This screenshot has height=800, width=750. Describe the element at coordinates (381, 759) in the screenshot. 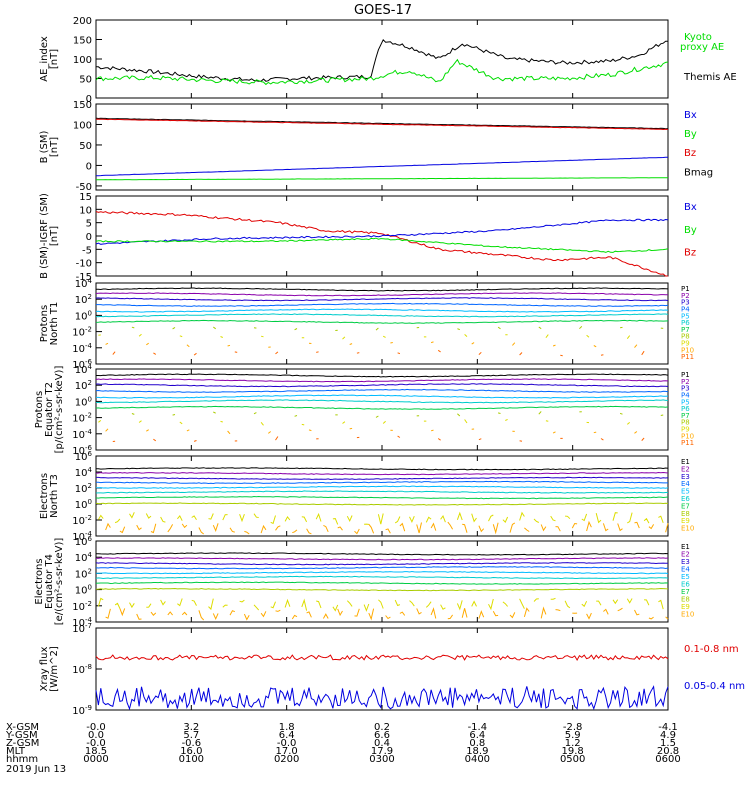

I see `x-row-value: 0300` at that location.